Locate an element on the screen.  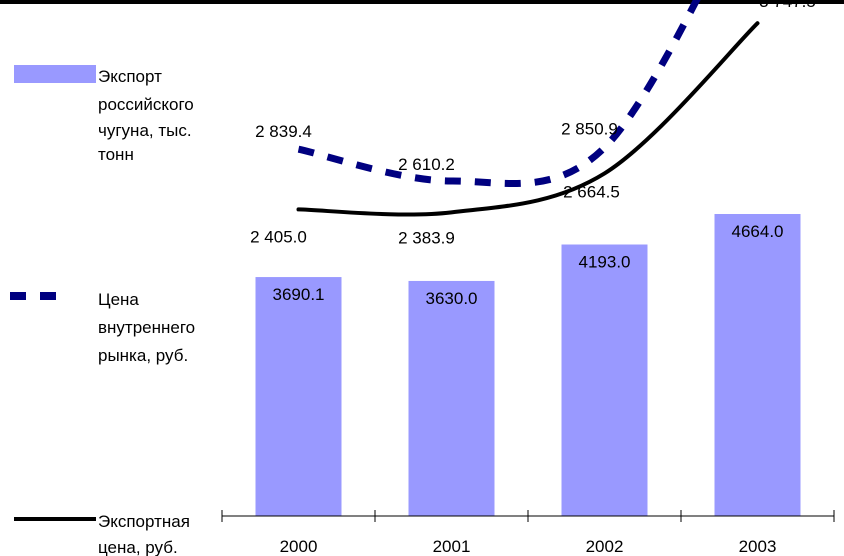
x-tick-label-2002: 2002 is located at coordinates (605, 546).